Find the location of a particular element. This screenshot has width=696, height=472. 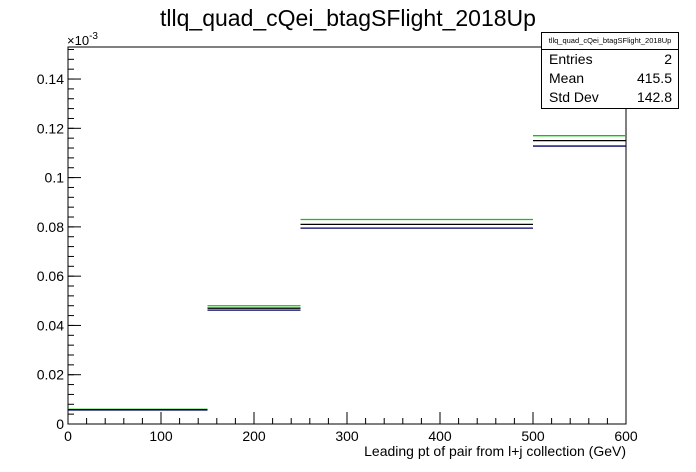

x-axis: 0 100 200 300 400 500 600 is located at coordinates (351, 428).